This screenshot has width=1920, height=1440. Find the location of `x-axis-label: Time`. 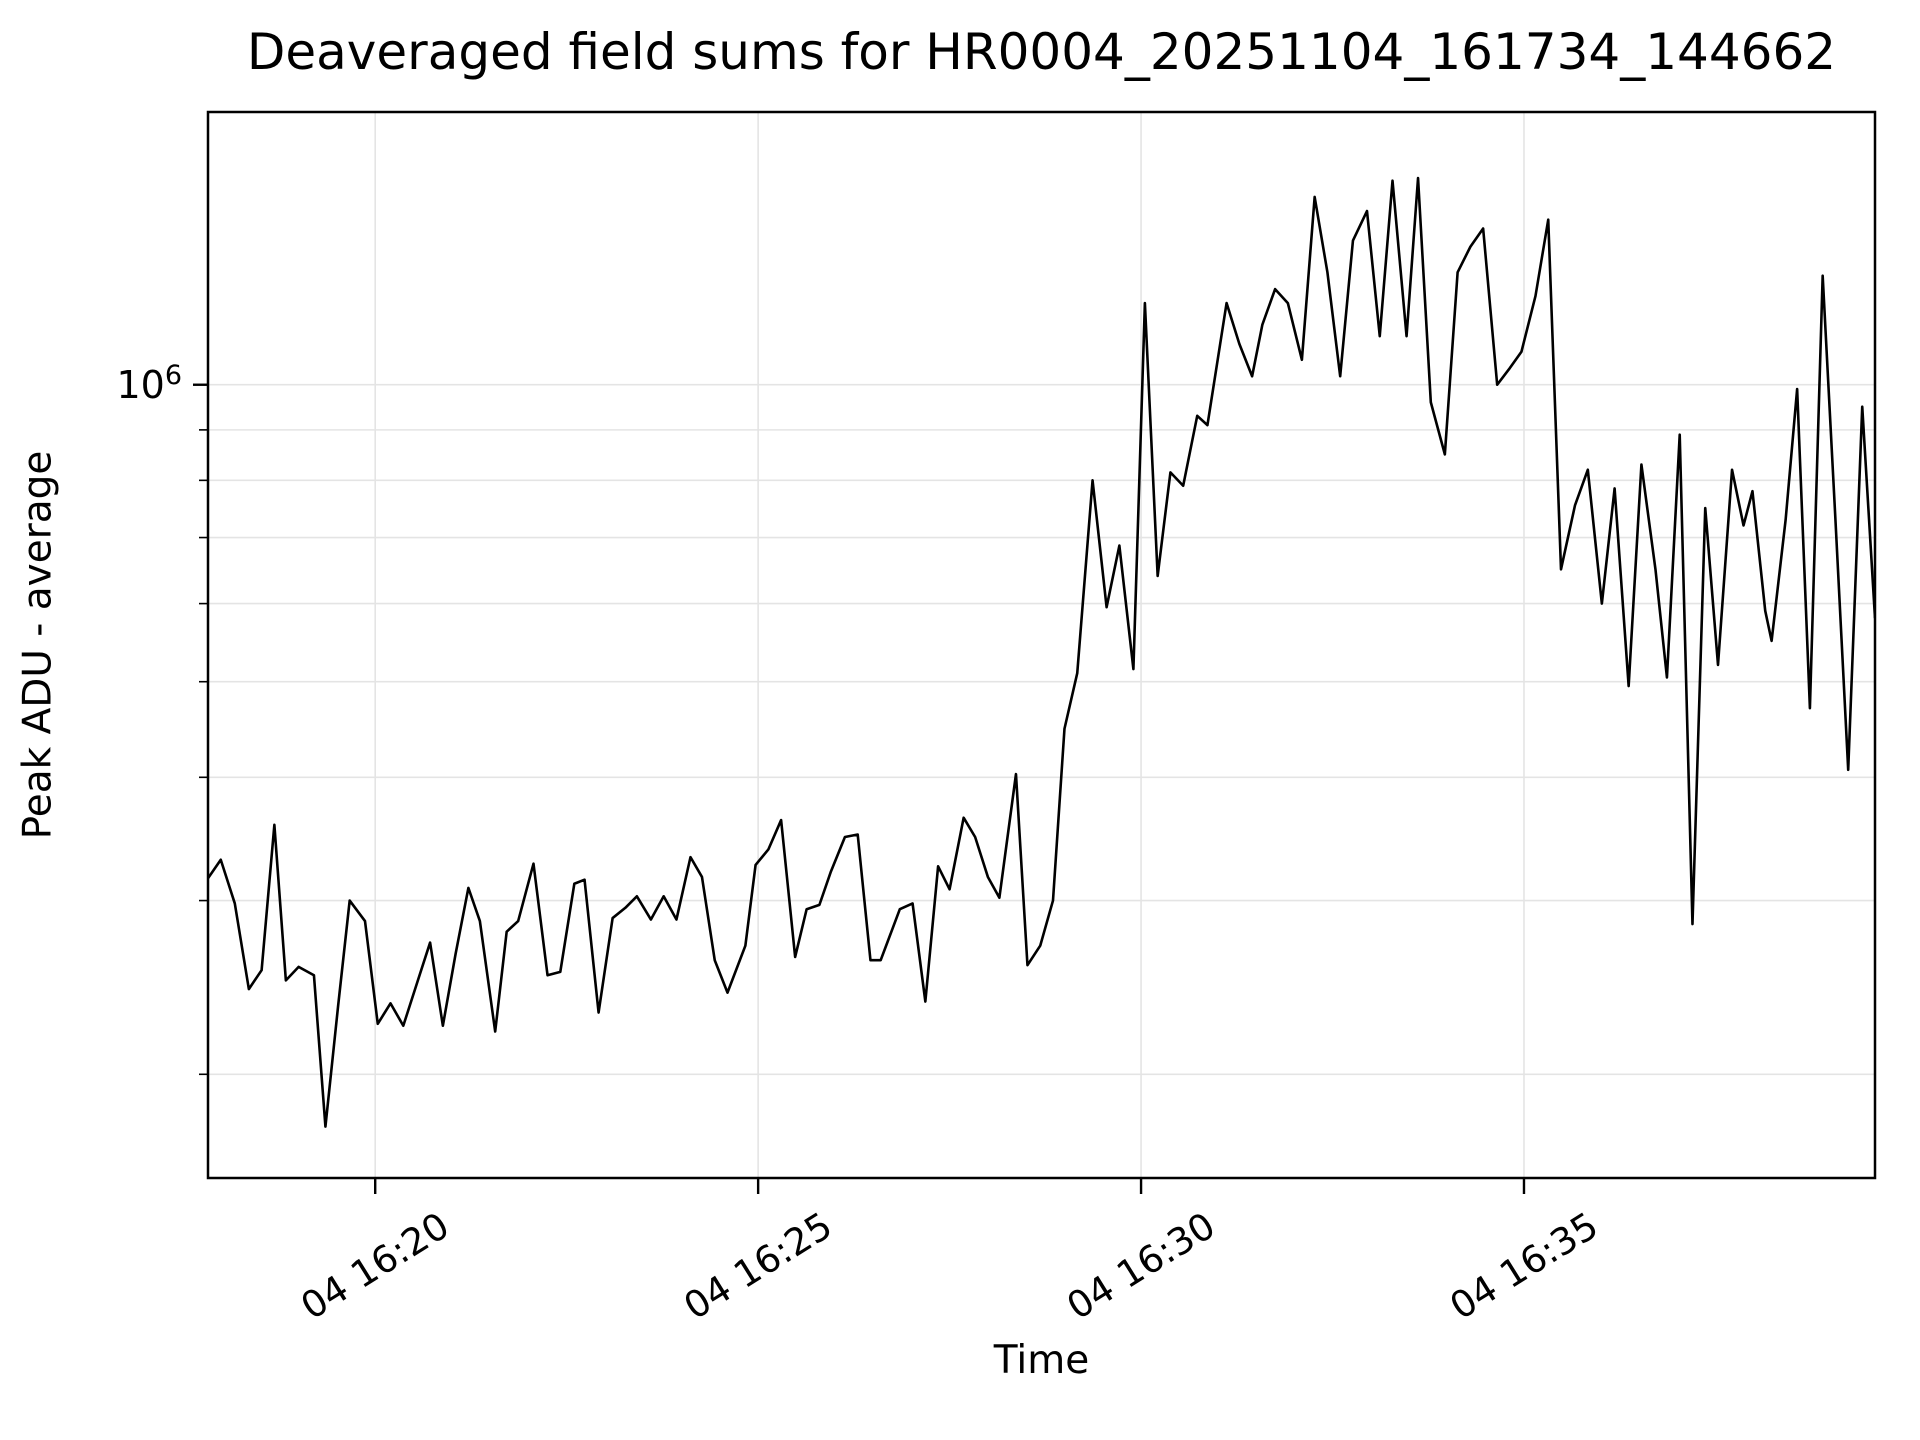

x-axis-label: Time is located at coordinates (1041, 1360).